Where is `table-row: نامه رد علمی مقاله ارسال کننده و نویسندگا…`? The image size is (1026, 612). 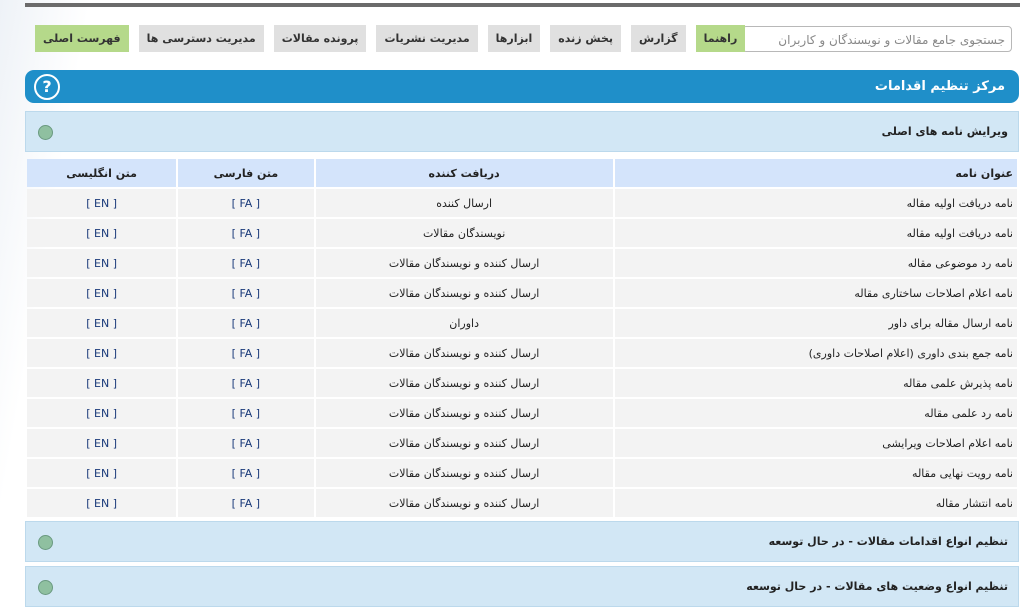 table-row: نامه رد علمی مقاله ارسال کننده و نویسندگا… is located at coordinates (522, 413).